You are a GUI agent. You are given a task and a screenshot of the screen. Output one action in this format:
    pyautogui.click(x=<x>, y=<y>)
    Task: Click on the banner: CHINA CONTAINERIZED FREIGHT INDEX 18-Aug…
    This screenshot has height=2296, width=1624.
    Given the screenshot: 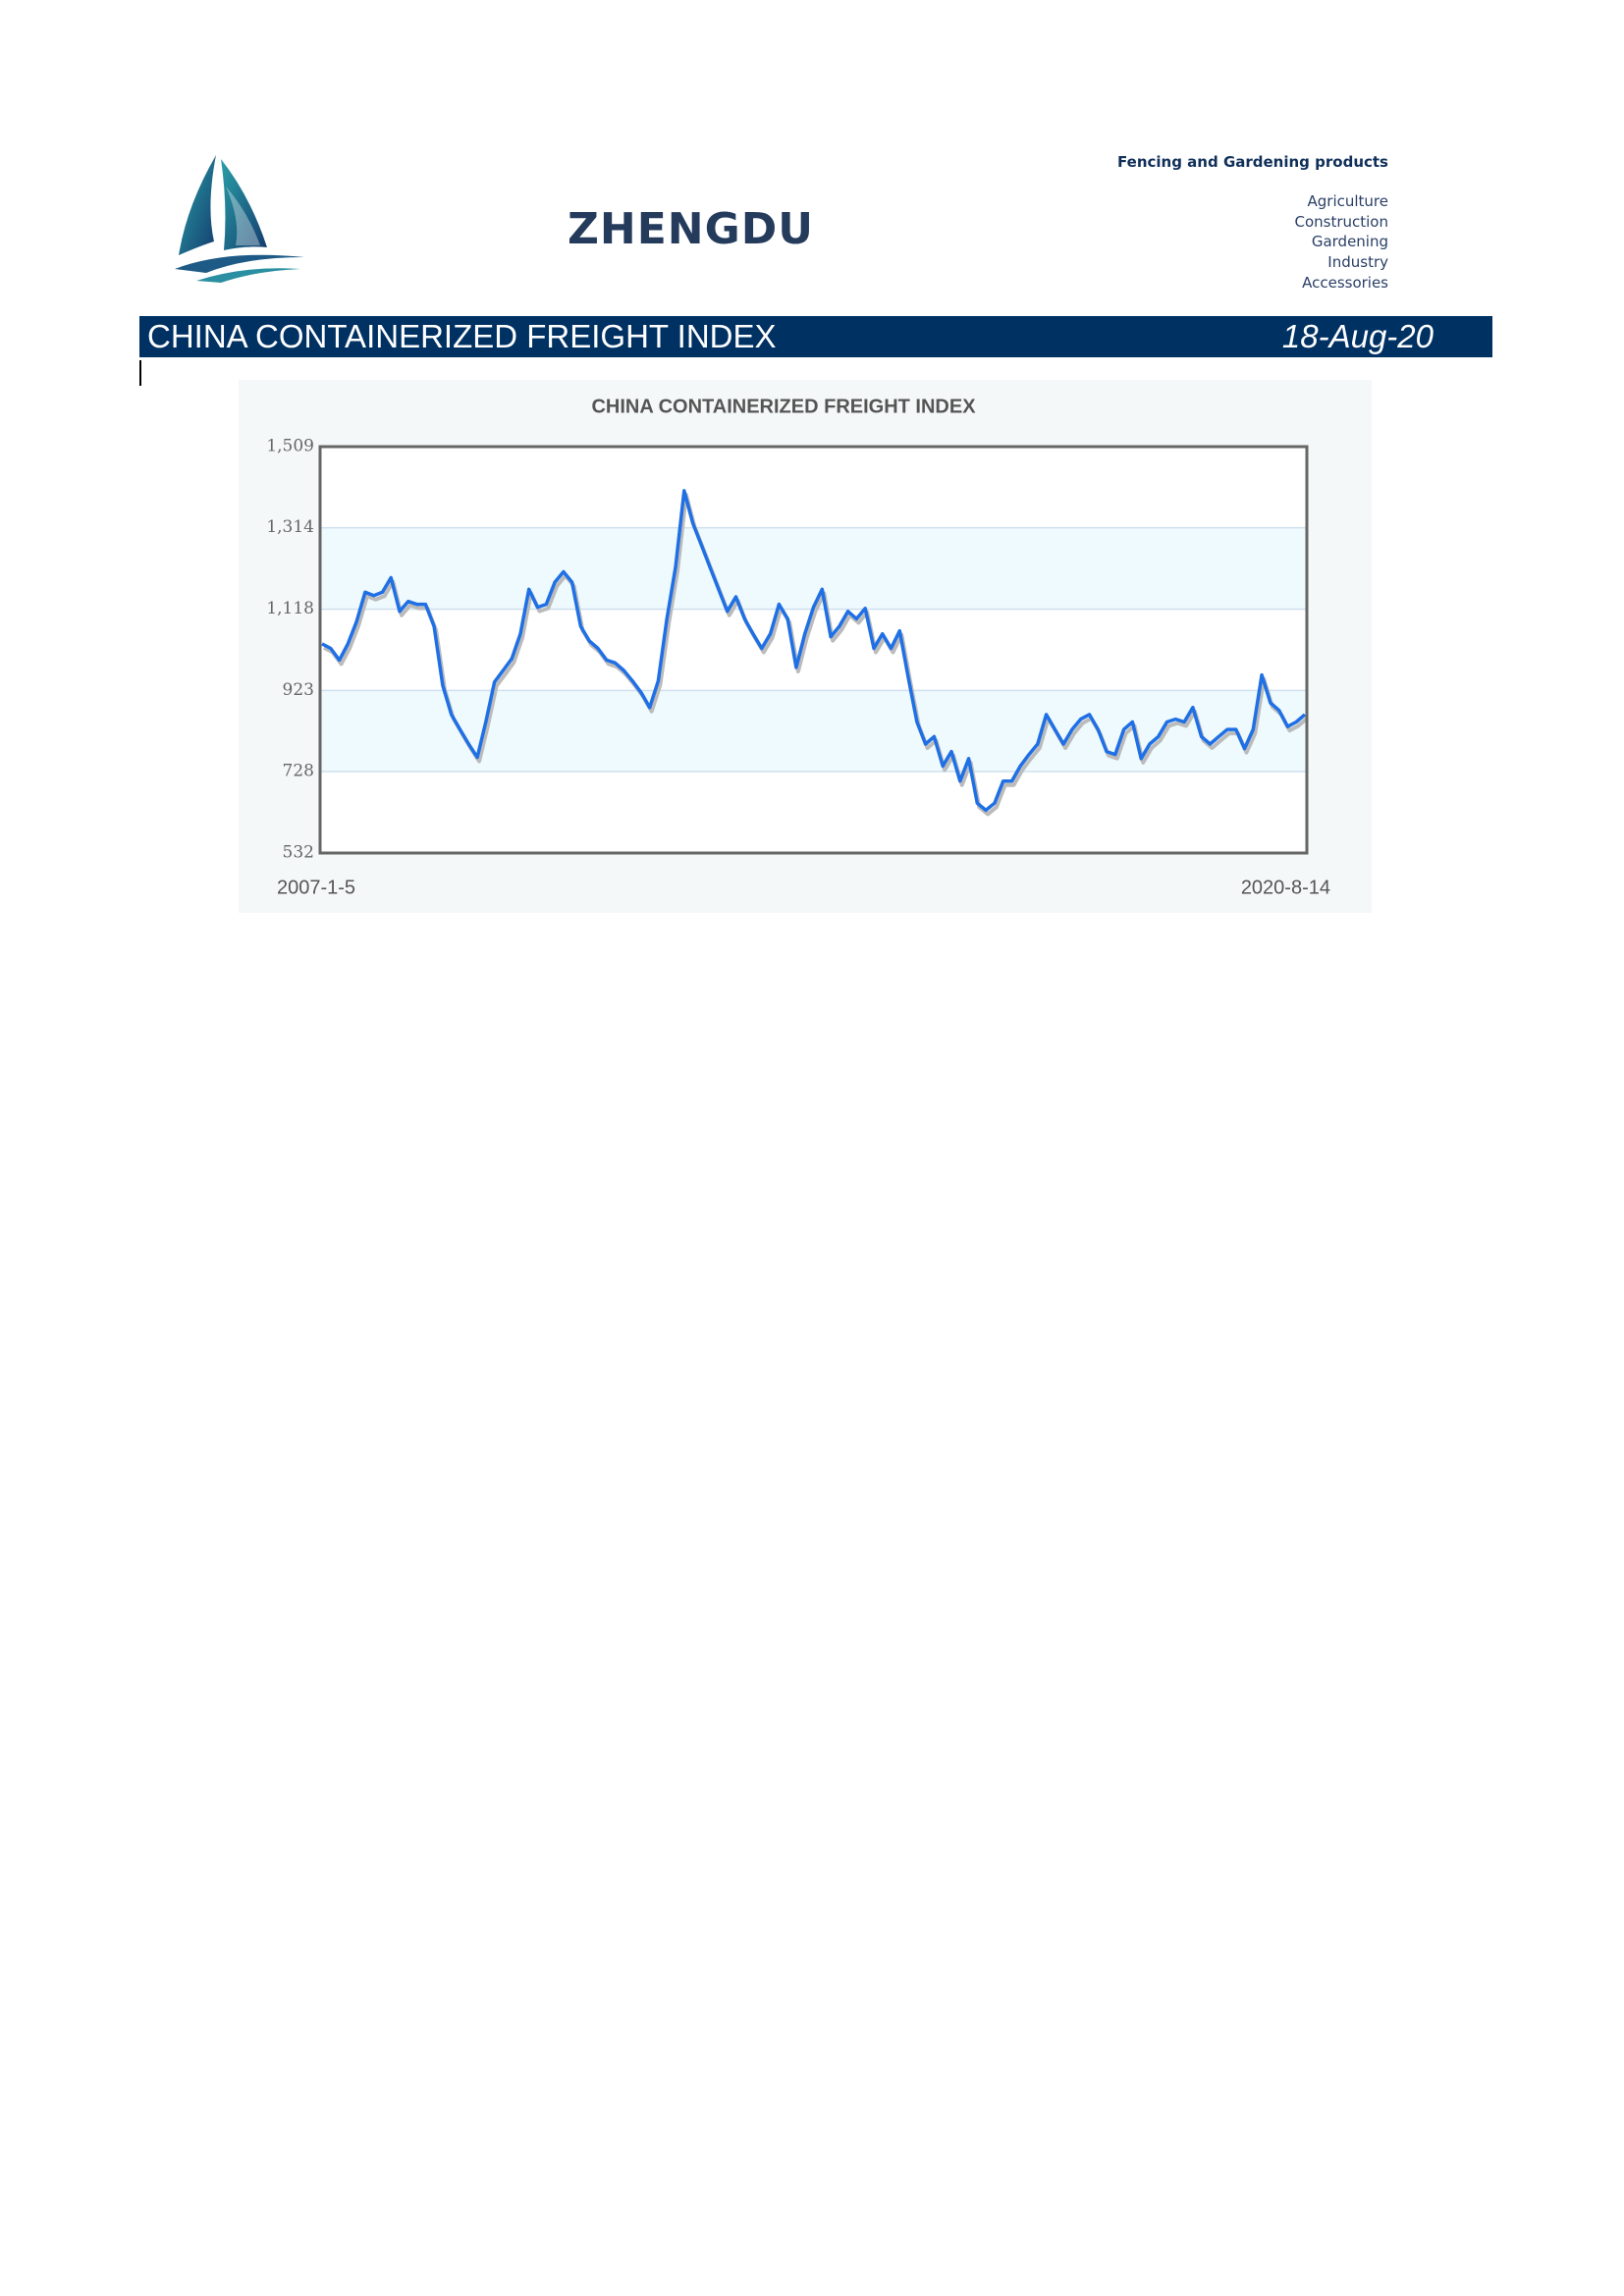 What is the action you would take?
    pyautogui.click(x=815, y=336)
    